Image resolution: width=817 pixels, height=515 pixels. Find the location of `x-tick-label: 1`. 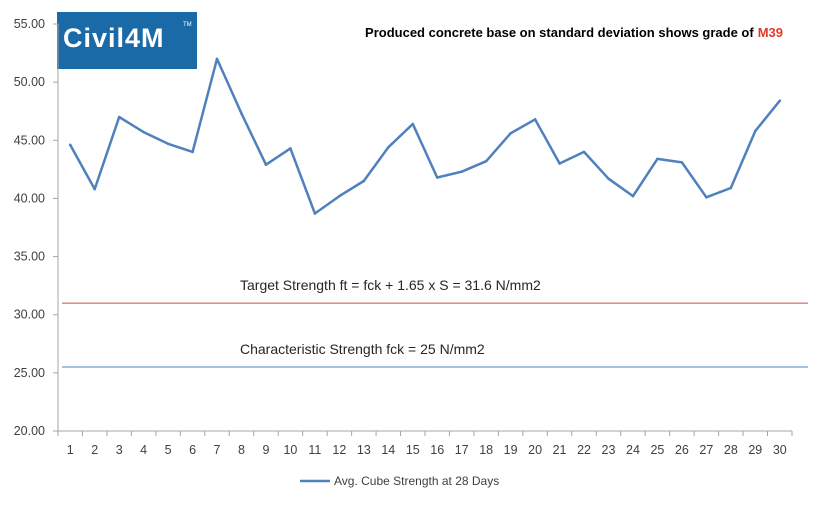

x-tick-label: 1 is located at coordinates (70, 450).